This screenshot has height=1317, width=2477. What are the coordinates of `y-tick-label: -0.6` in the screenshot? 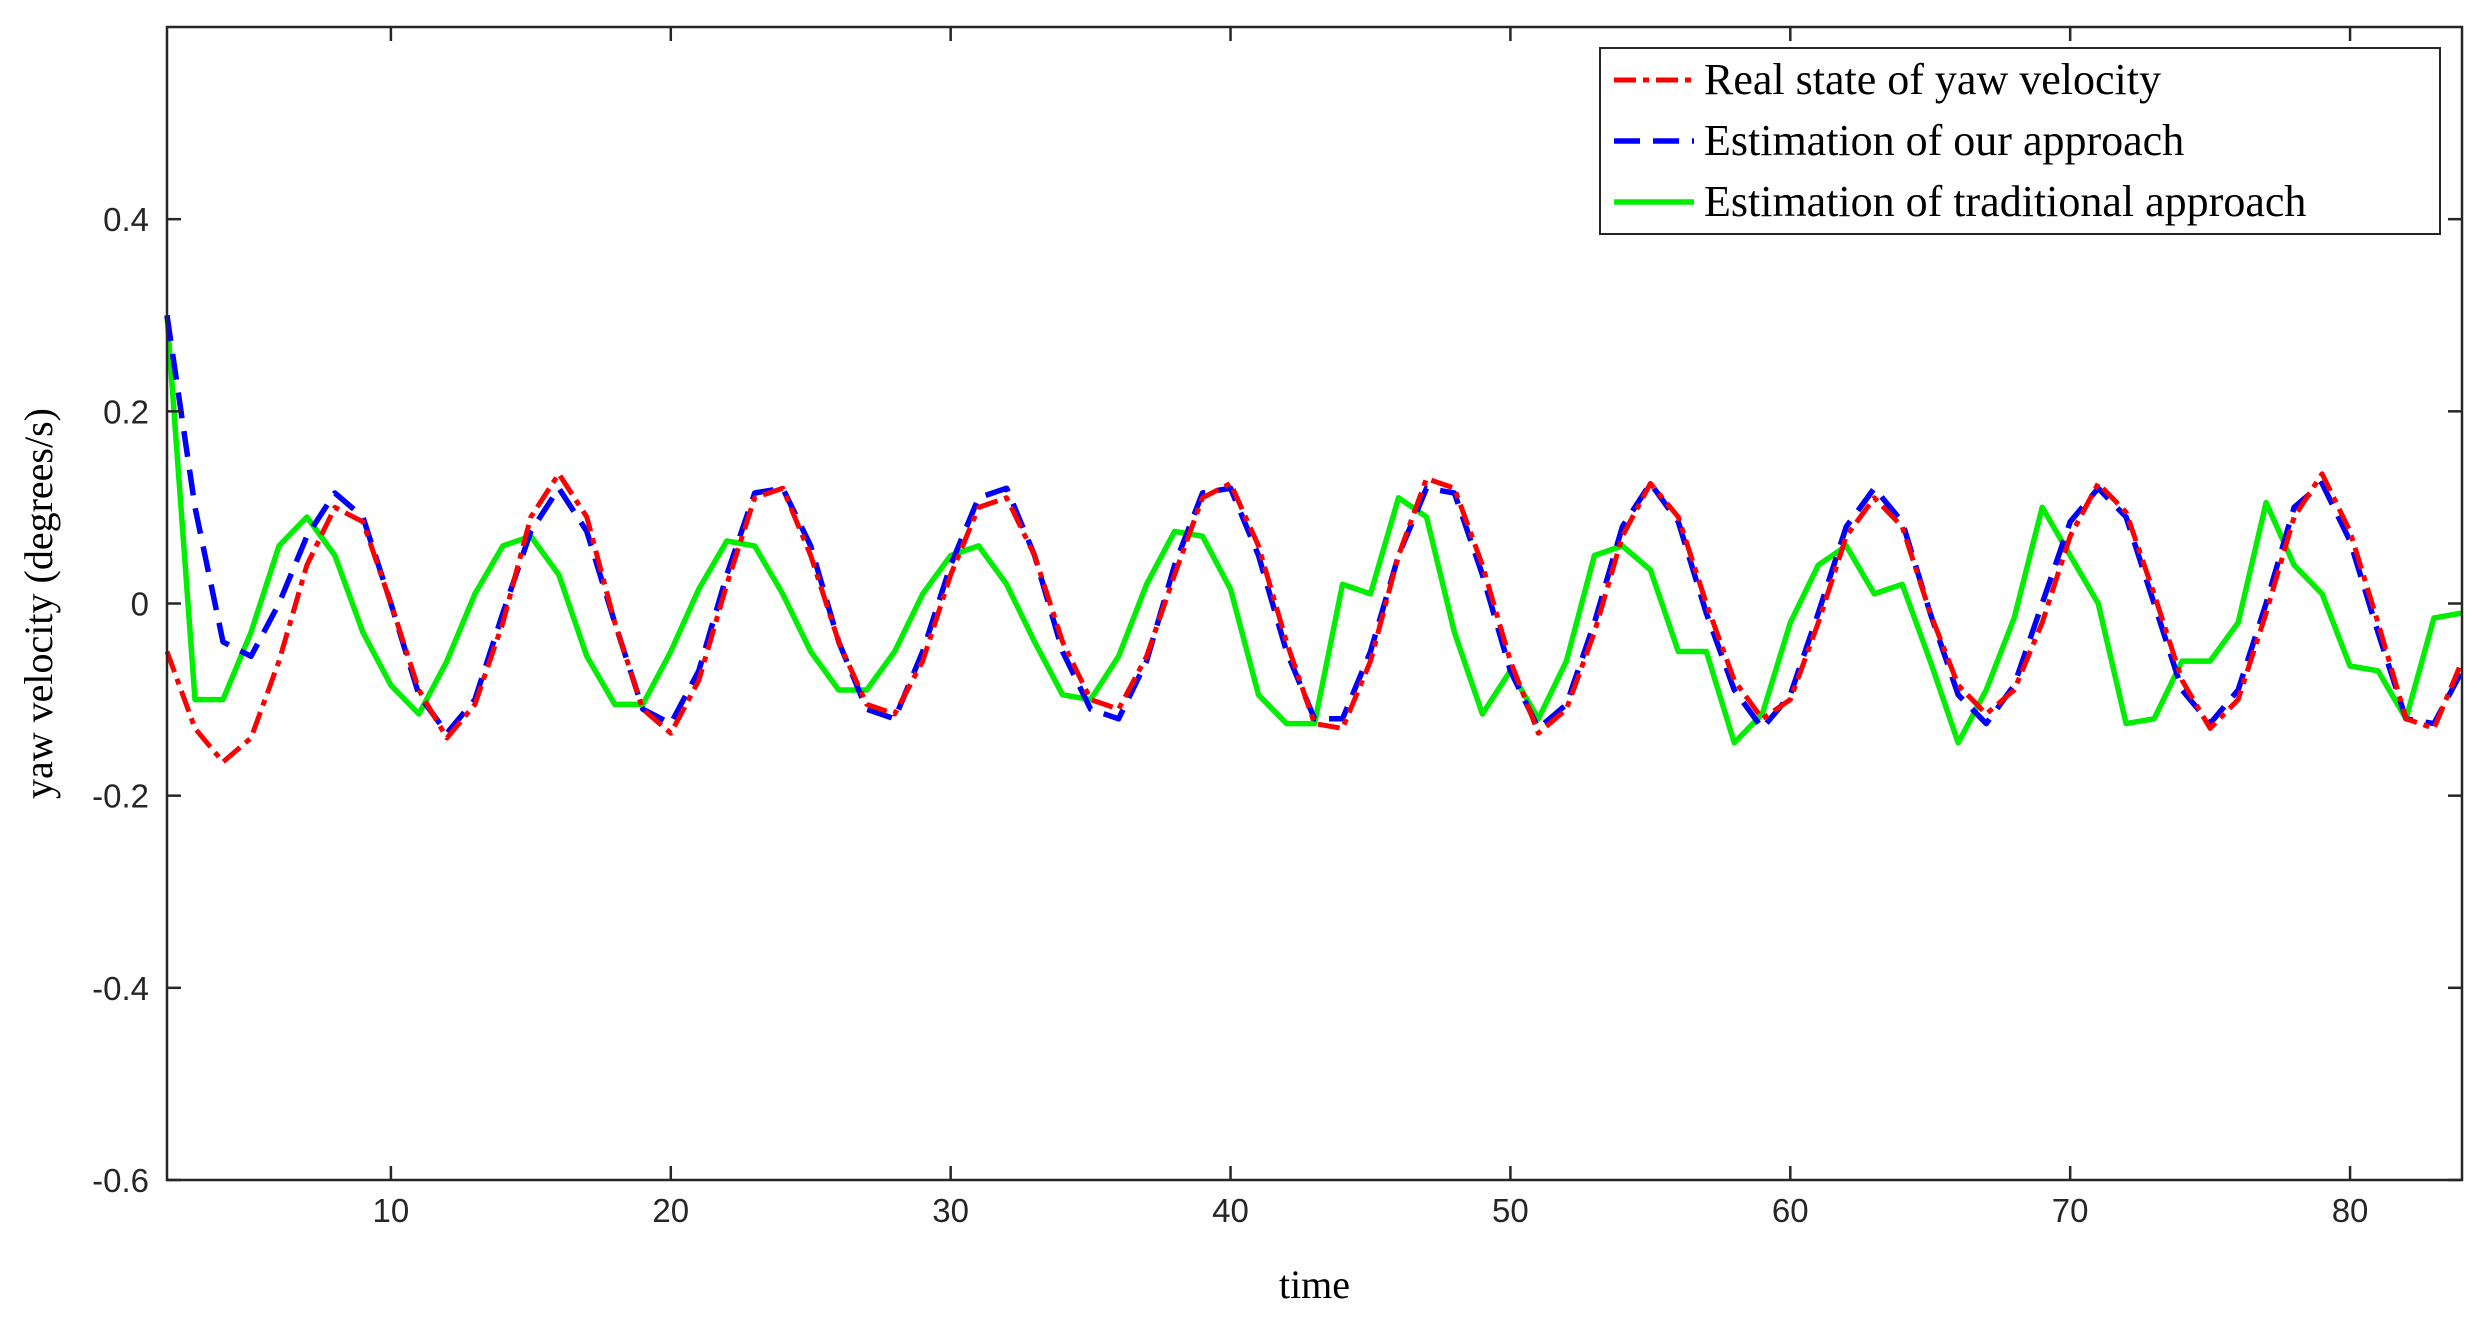 It's located at (120, 1180).